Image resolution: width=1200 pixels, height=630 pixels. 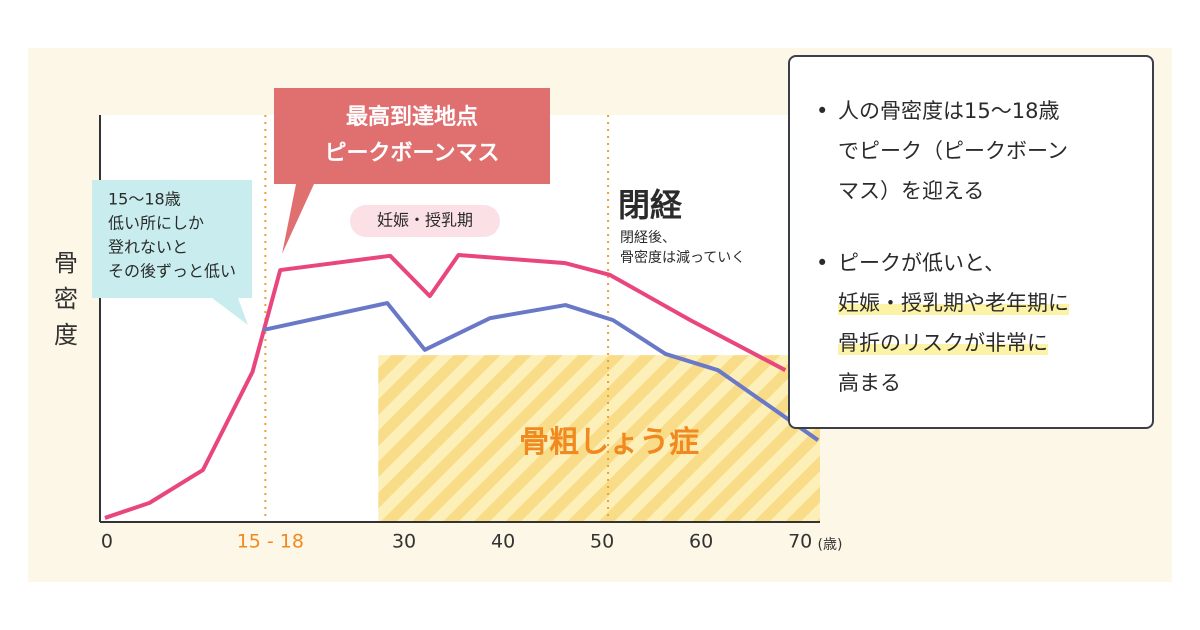 What do you see at coordinates (682, 257) in the screenshot?
I see `menopause-note: 骨密度は減っていく` at bounding box center [682, 257].